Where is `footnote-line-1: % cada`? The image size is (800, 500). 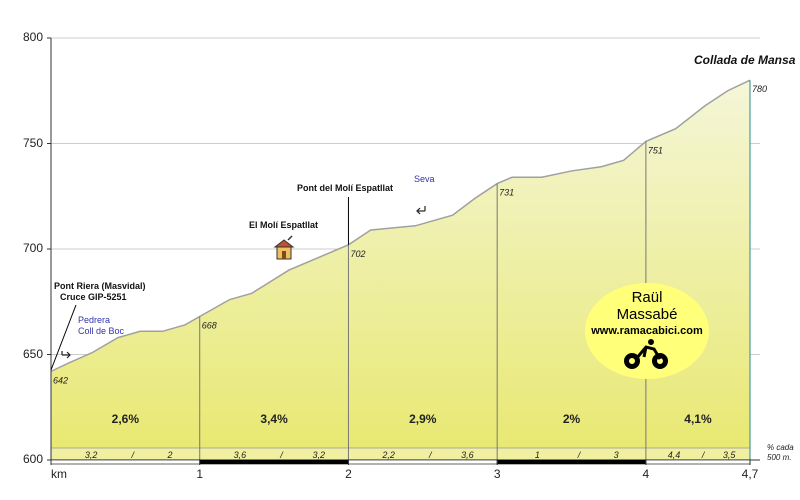 footnote-line-1: % cada is located at coordinates (780, 447).